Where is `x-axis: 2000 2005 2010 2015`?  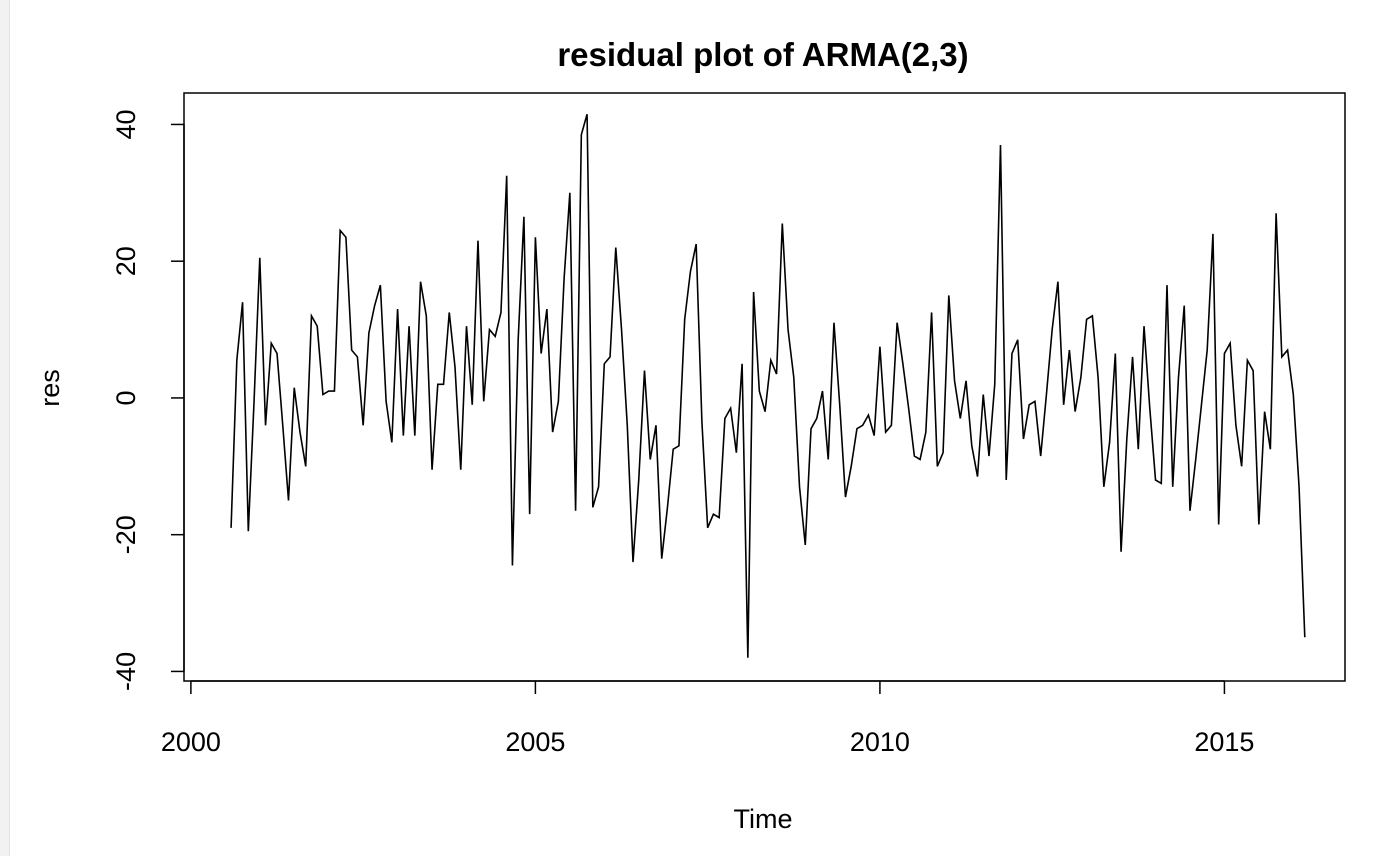 x-axis: 2000 2005 2010 2015 is located at coordinates (707, 718).